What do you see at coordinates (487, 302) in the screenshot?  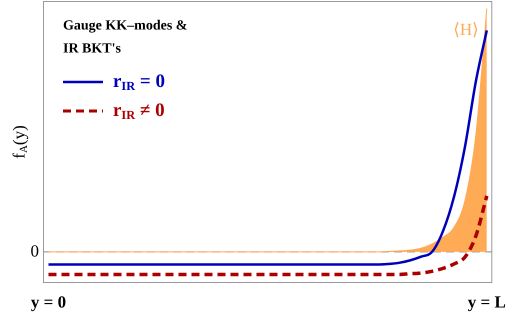 I see `x-tick-label: y = L` at bounding box center [487, 302].